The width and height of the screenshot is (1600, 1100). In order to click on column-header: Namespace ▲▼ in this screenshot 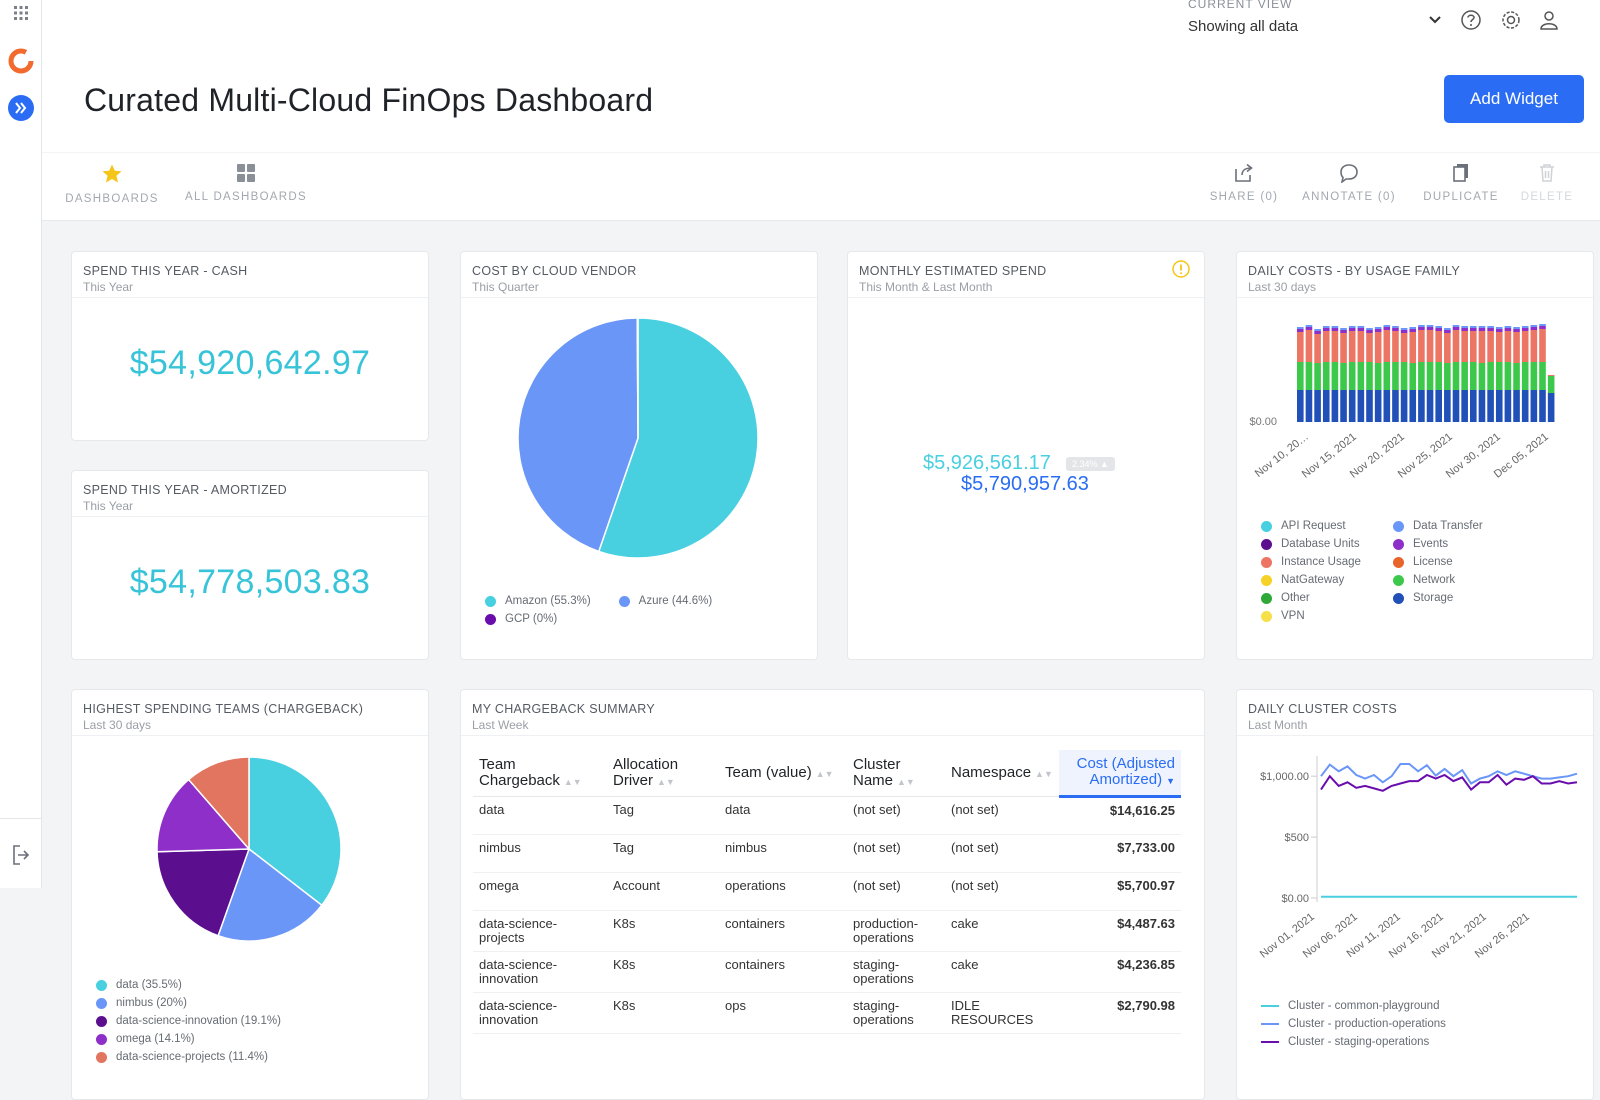, I will do `click(1002, 773)`.